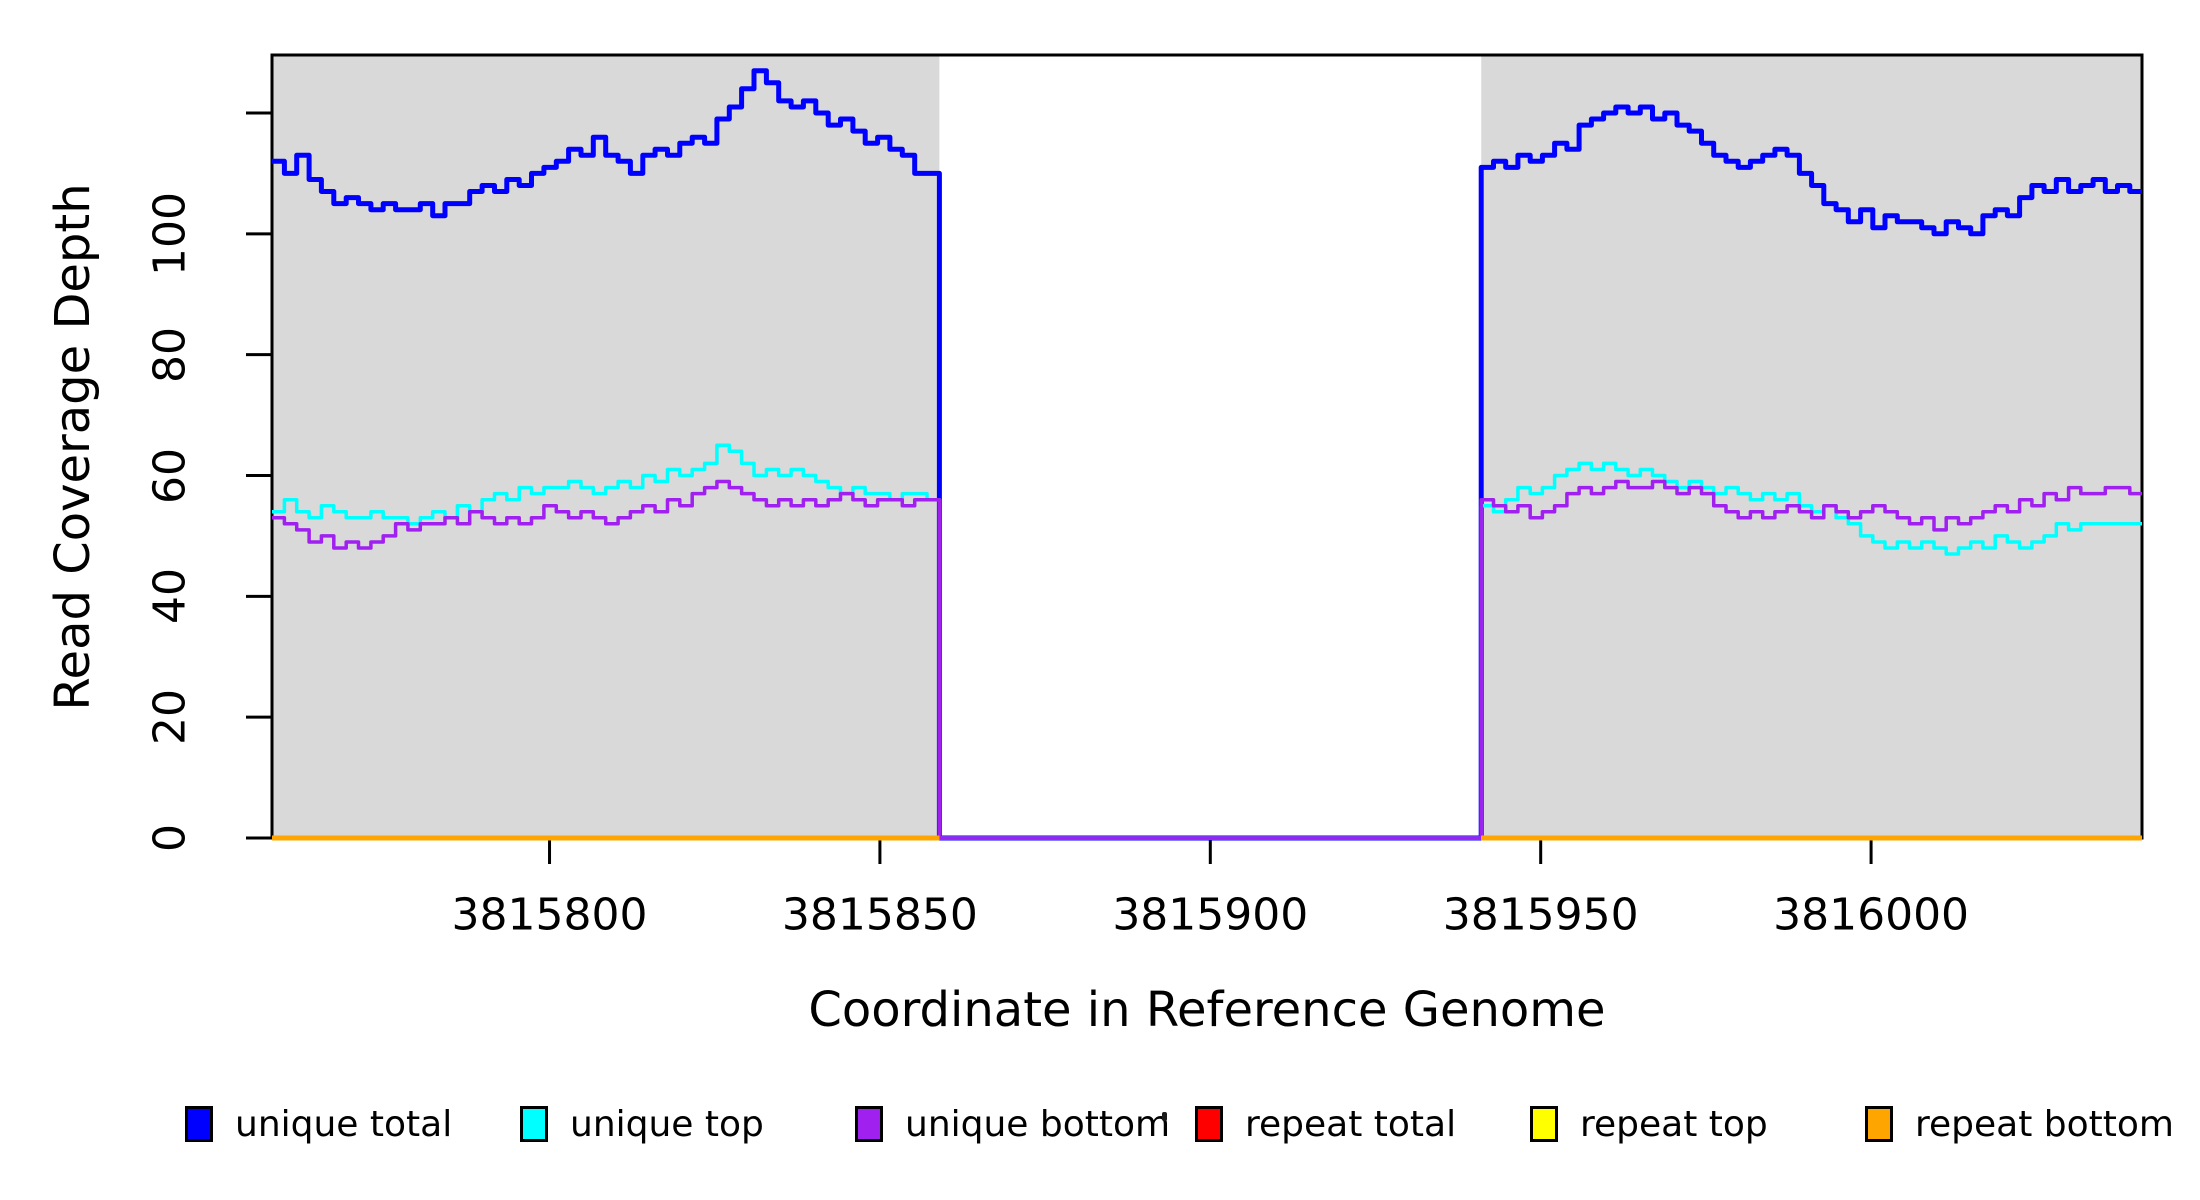 The height and width of the screenshot is (1200, 2200). I want to click on y-tick-label: 60, so click(170, 475).